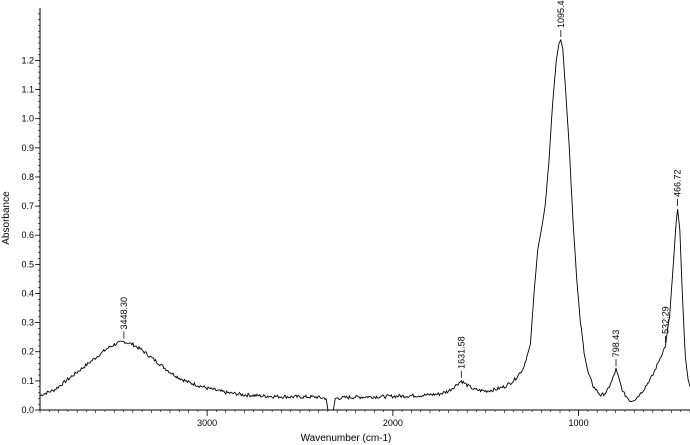 The height and width of the screenshot is (445, 690). What do you see at coordinates (27, 264) in the screenshot?
I see `y-tick-label: 0.5` at bounding box center [27, 264].